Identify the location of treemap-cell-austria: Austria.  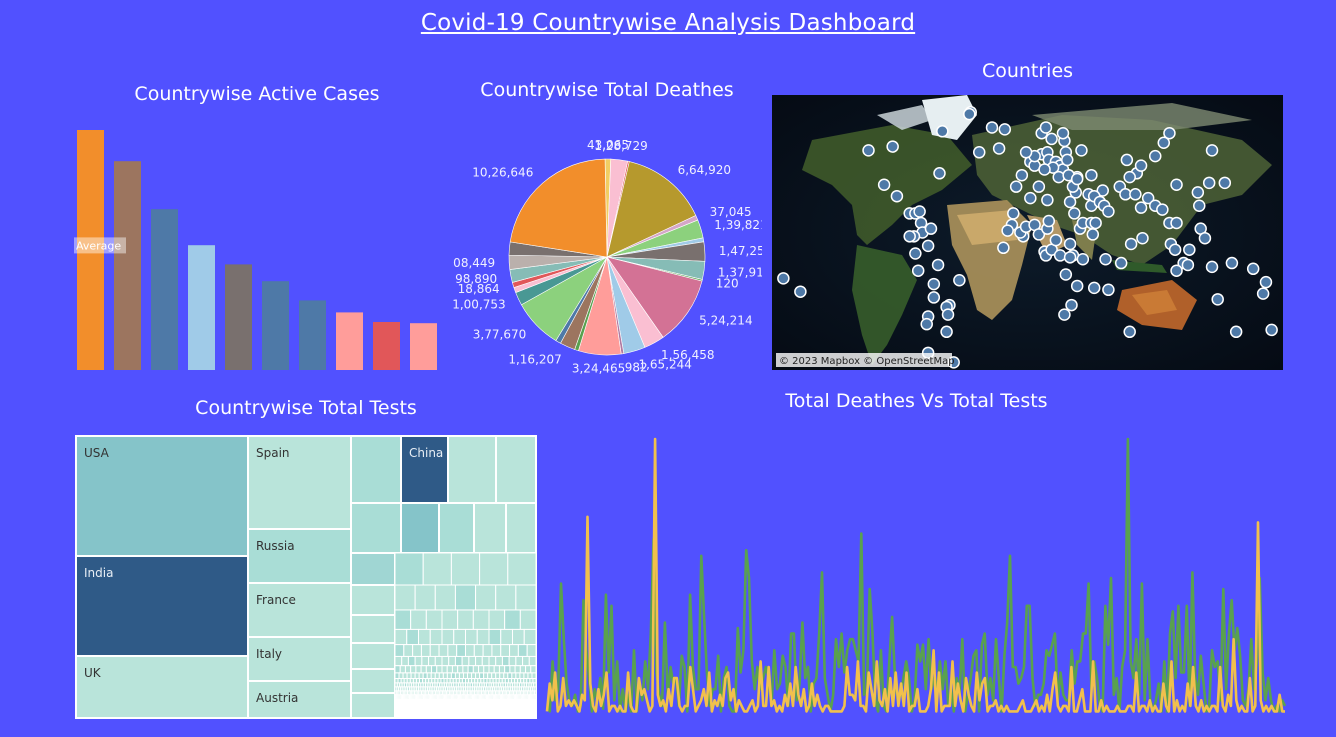
(299, 699).